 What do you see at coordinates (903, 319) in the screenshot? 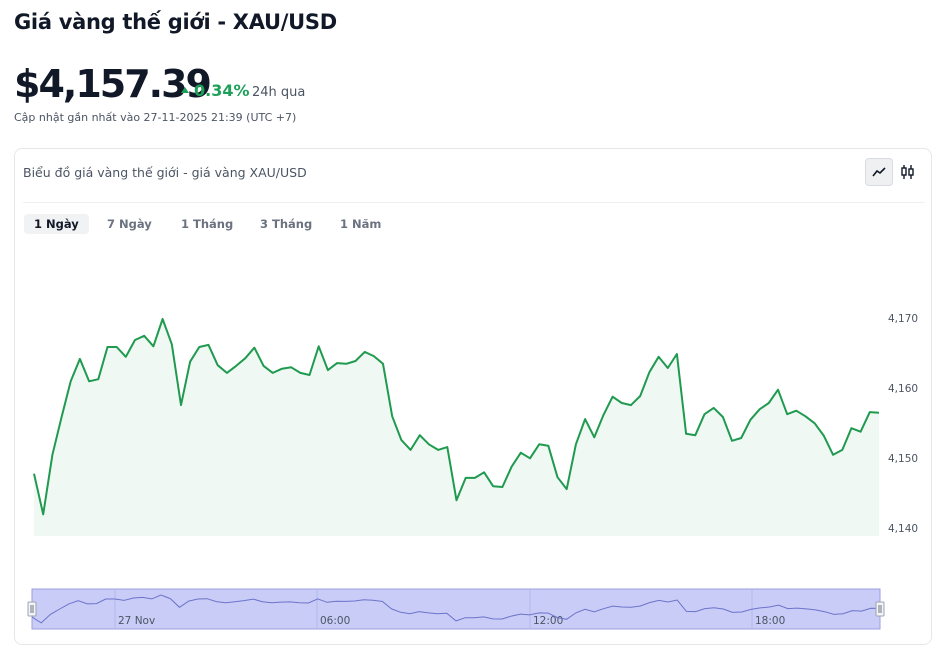
I see `y-tick-label: 4,170` at bounding box center [903, 319].